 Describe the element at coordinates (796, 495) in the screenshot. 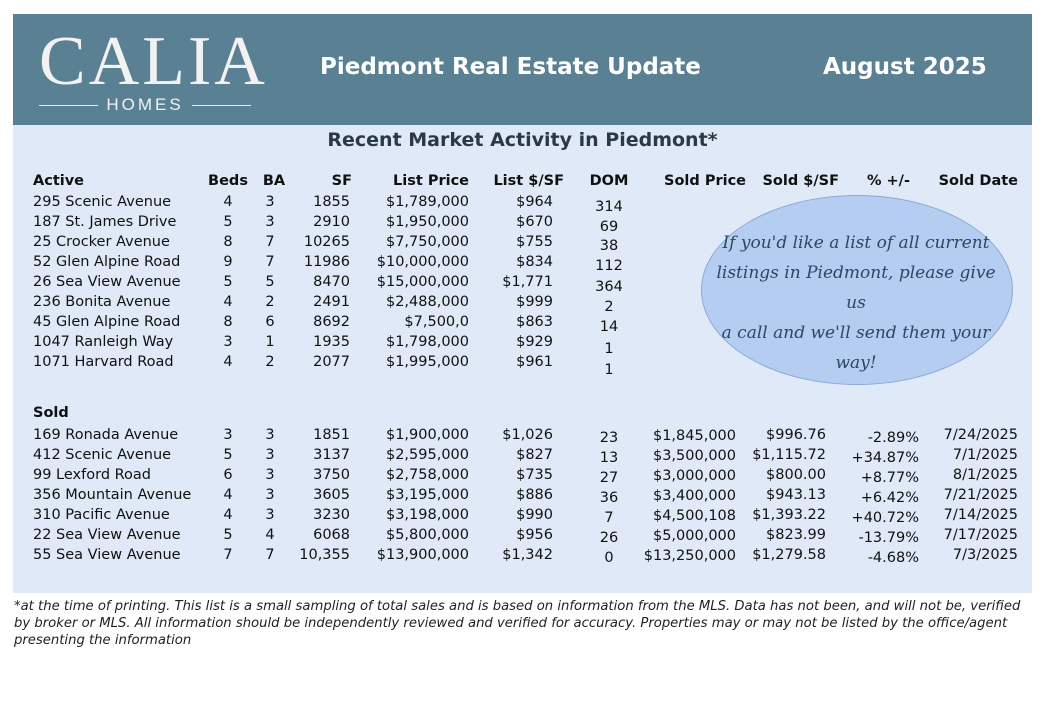

I see `sold-cell: $943.13` at that location.